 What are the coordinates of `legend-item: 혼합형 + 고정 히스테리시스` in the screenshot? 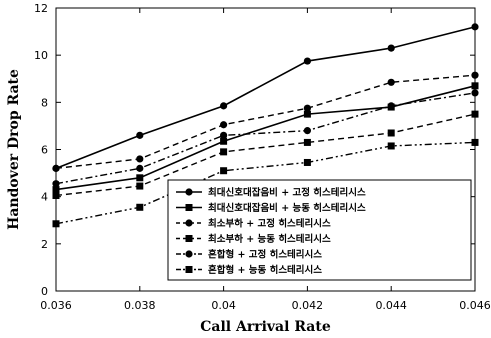 It's located at (249, 255).